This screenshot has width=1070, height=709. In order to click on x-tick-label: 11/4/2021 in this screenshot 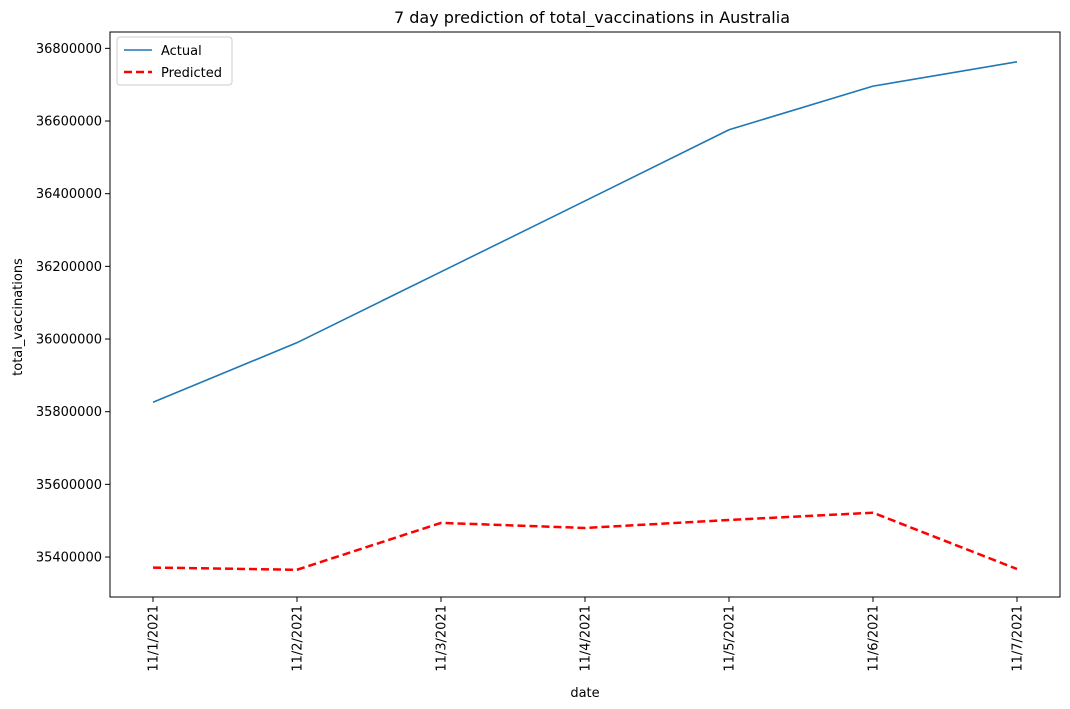, I will do `click(586, 638)`.